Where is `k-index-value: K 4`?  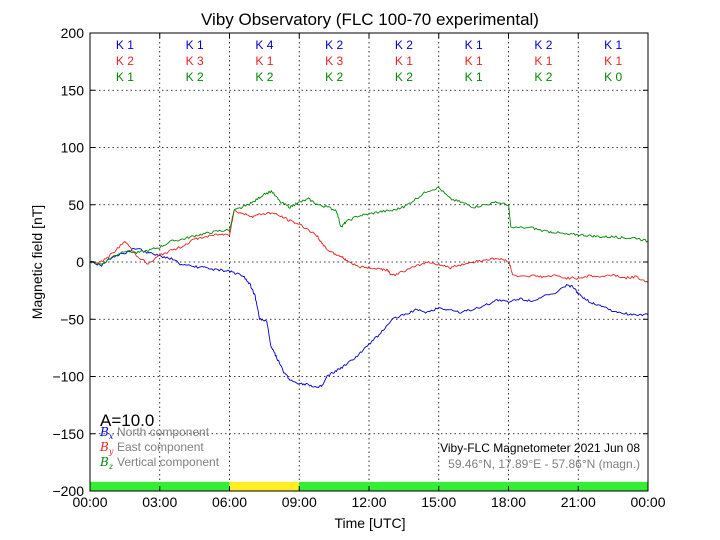
k-index-value: K 4 is located at coordinates (264, 45).